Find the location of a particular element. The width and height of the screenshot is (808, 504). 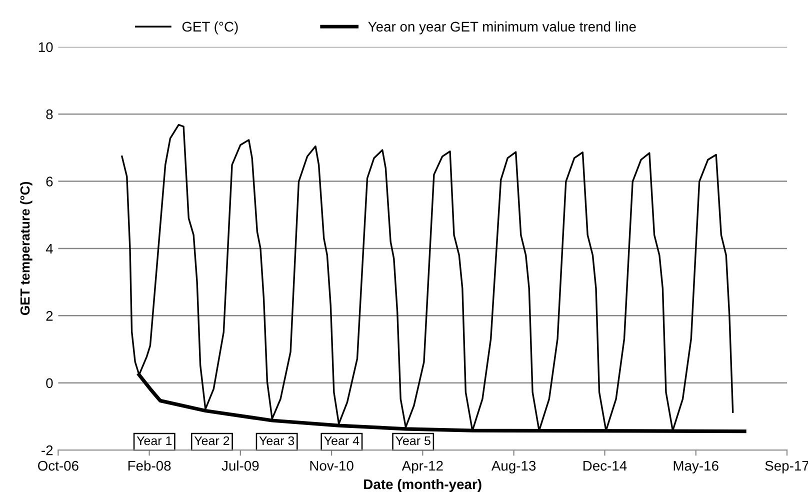

annotation: Year 2 is located at coordinates (212, 441).